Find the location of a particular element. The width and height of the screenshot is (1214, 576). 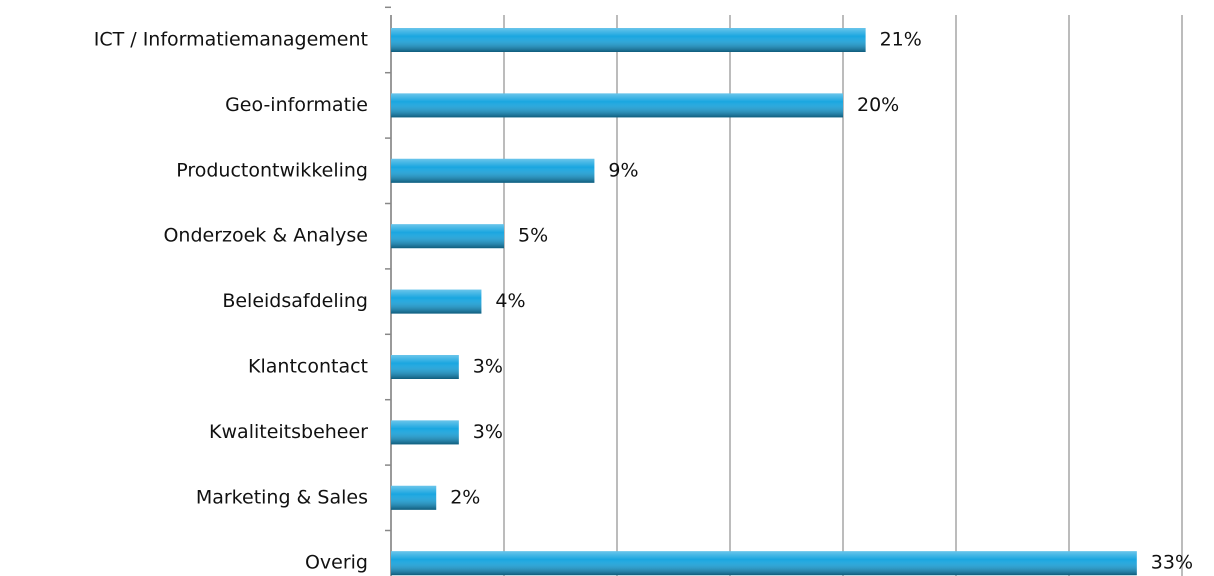

y-tick-label: Productontwikkeling is located at coordinates (272, 170).